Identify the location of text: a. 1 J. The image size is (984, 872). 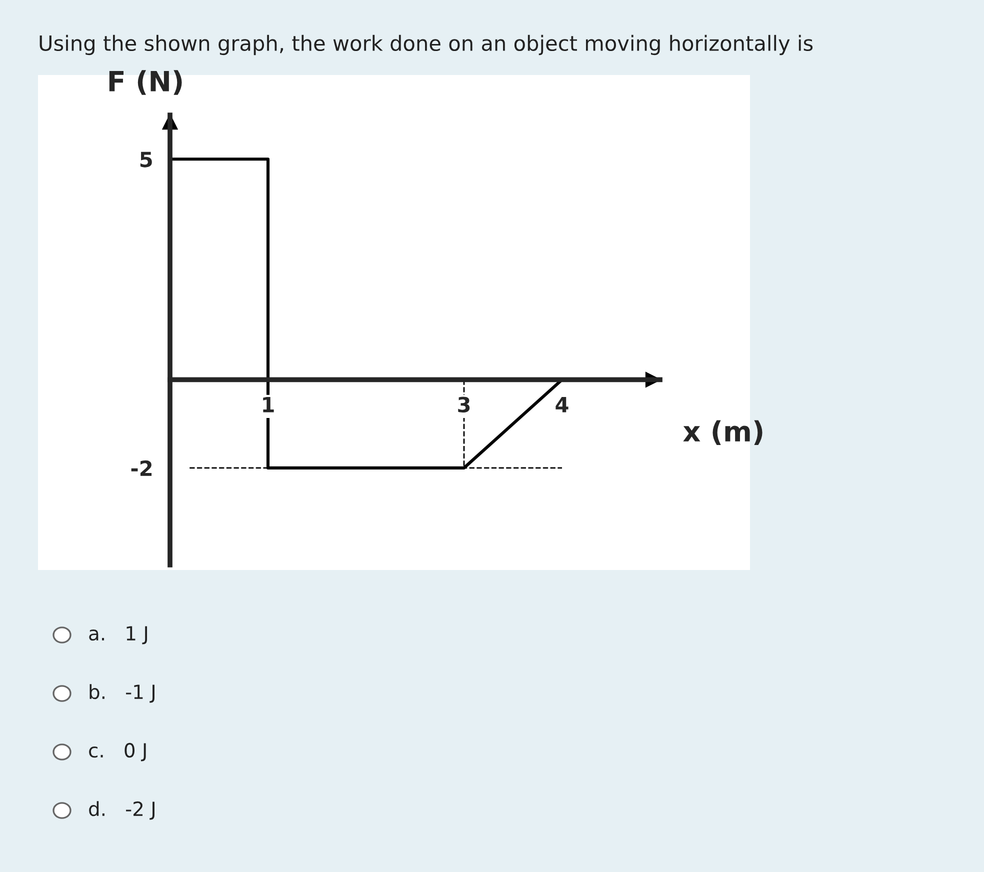
(118, 635).